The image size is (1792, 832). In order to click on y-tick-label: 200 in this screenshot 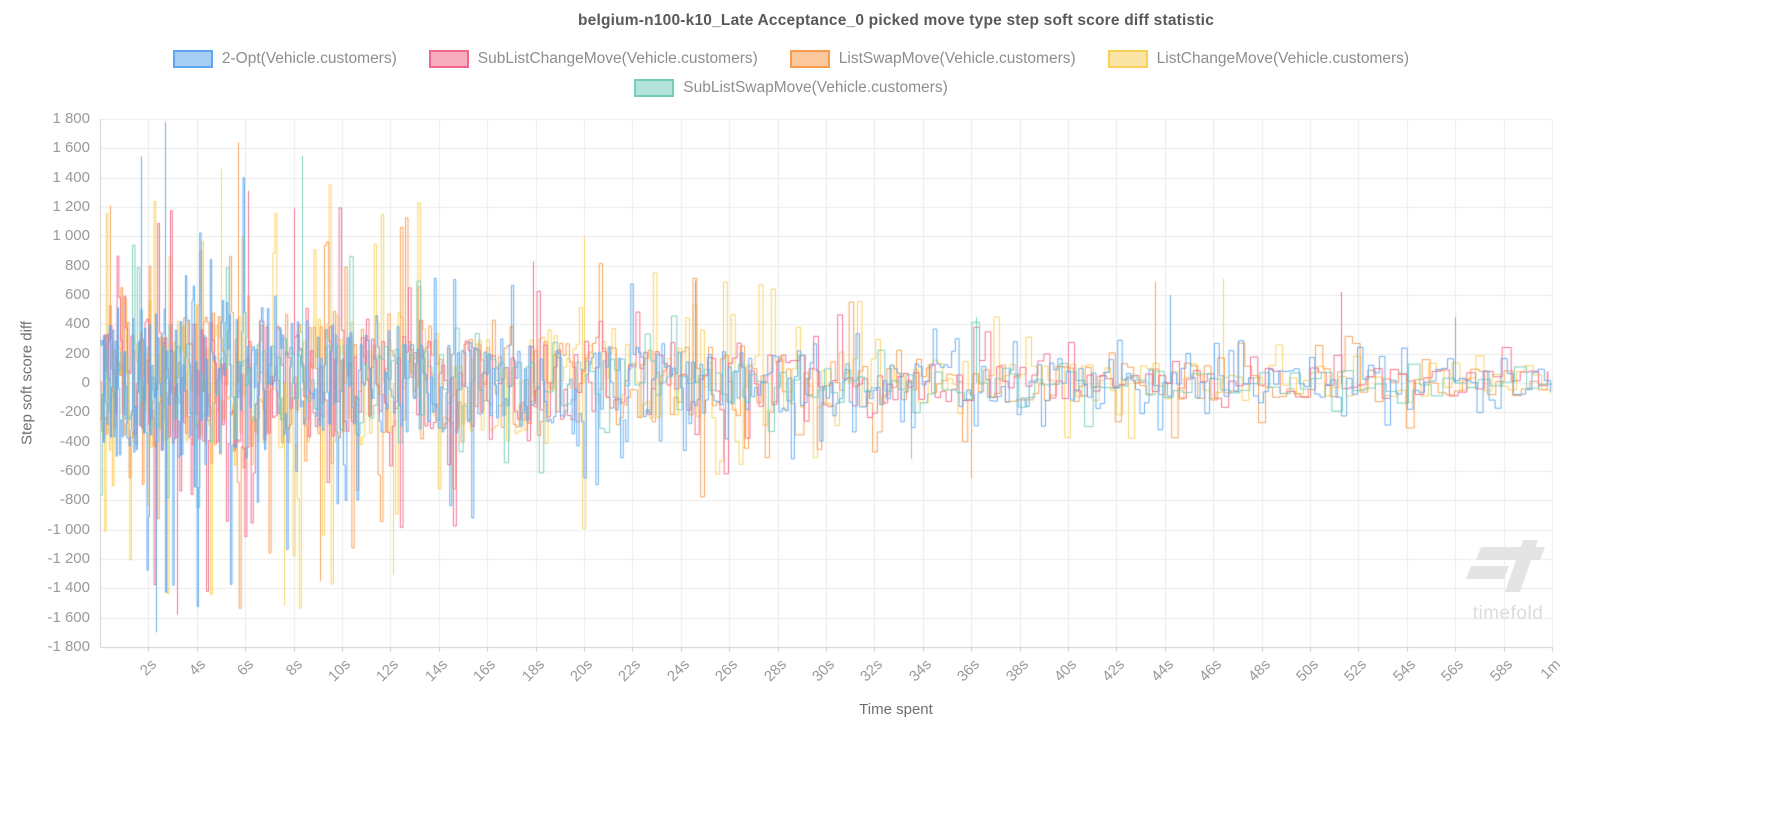, I will do `click(77, 353)`.